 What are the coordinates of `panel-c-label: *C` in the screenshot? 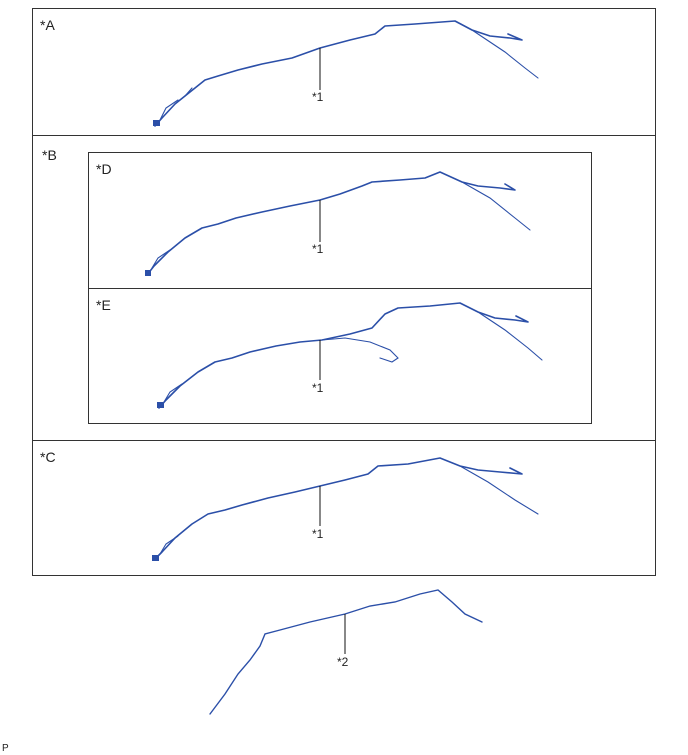 It's located at (48, 457).